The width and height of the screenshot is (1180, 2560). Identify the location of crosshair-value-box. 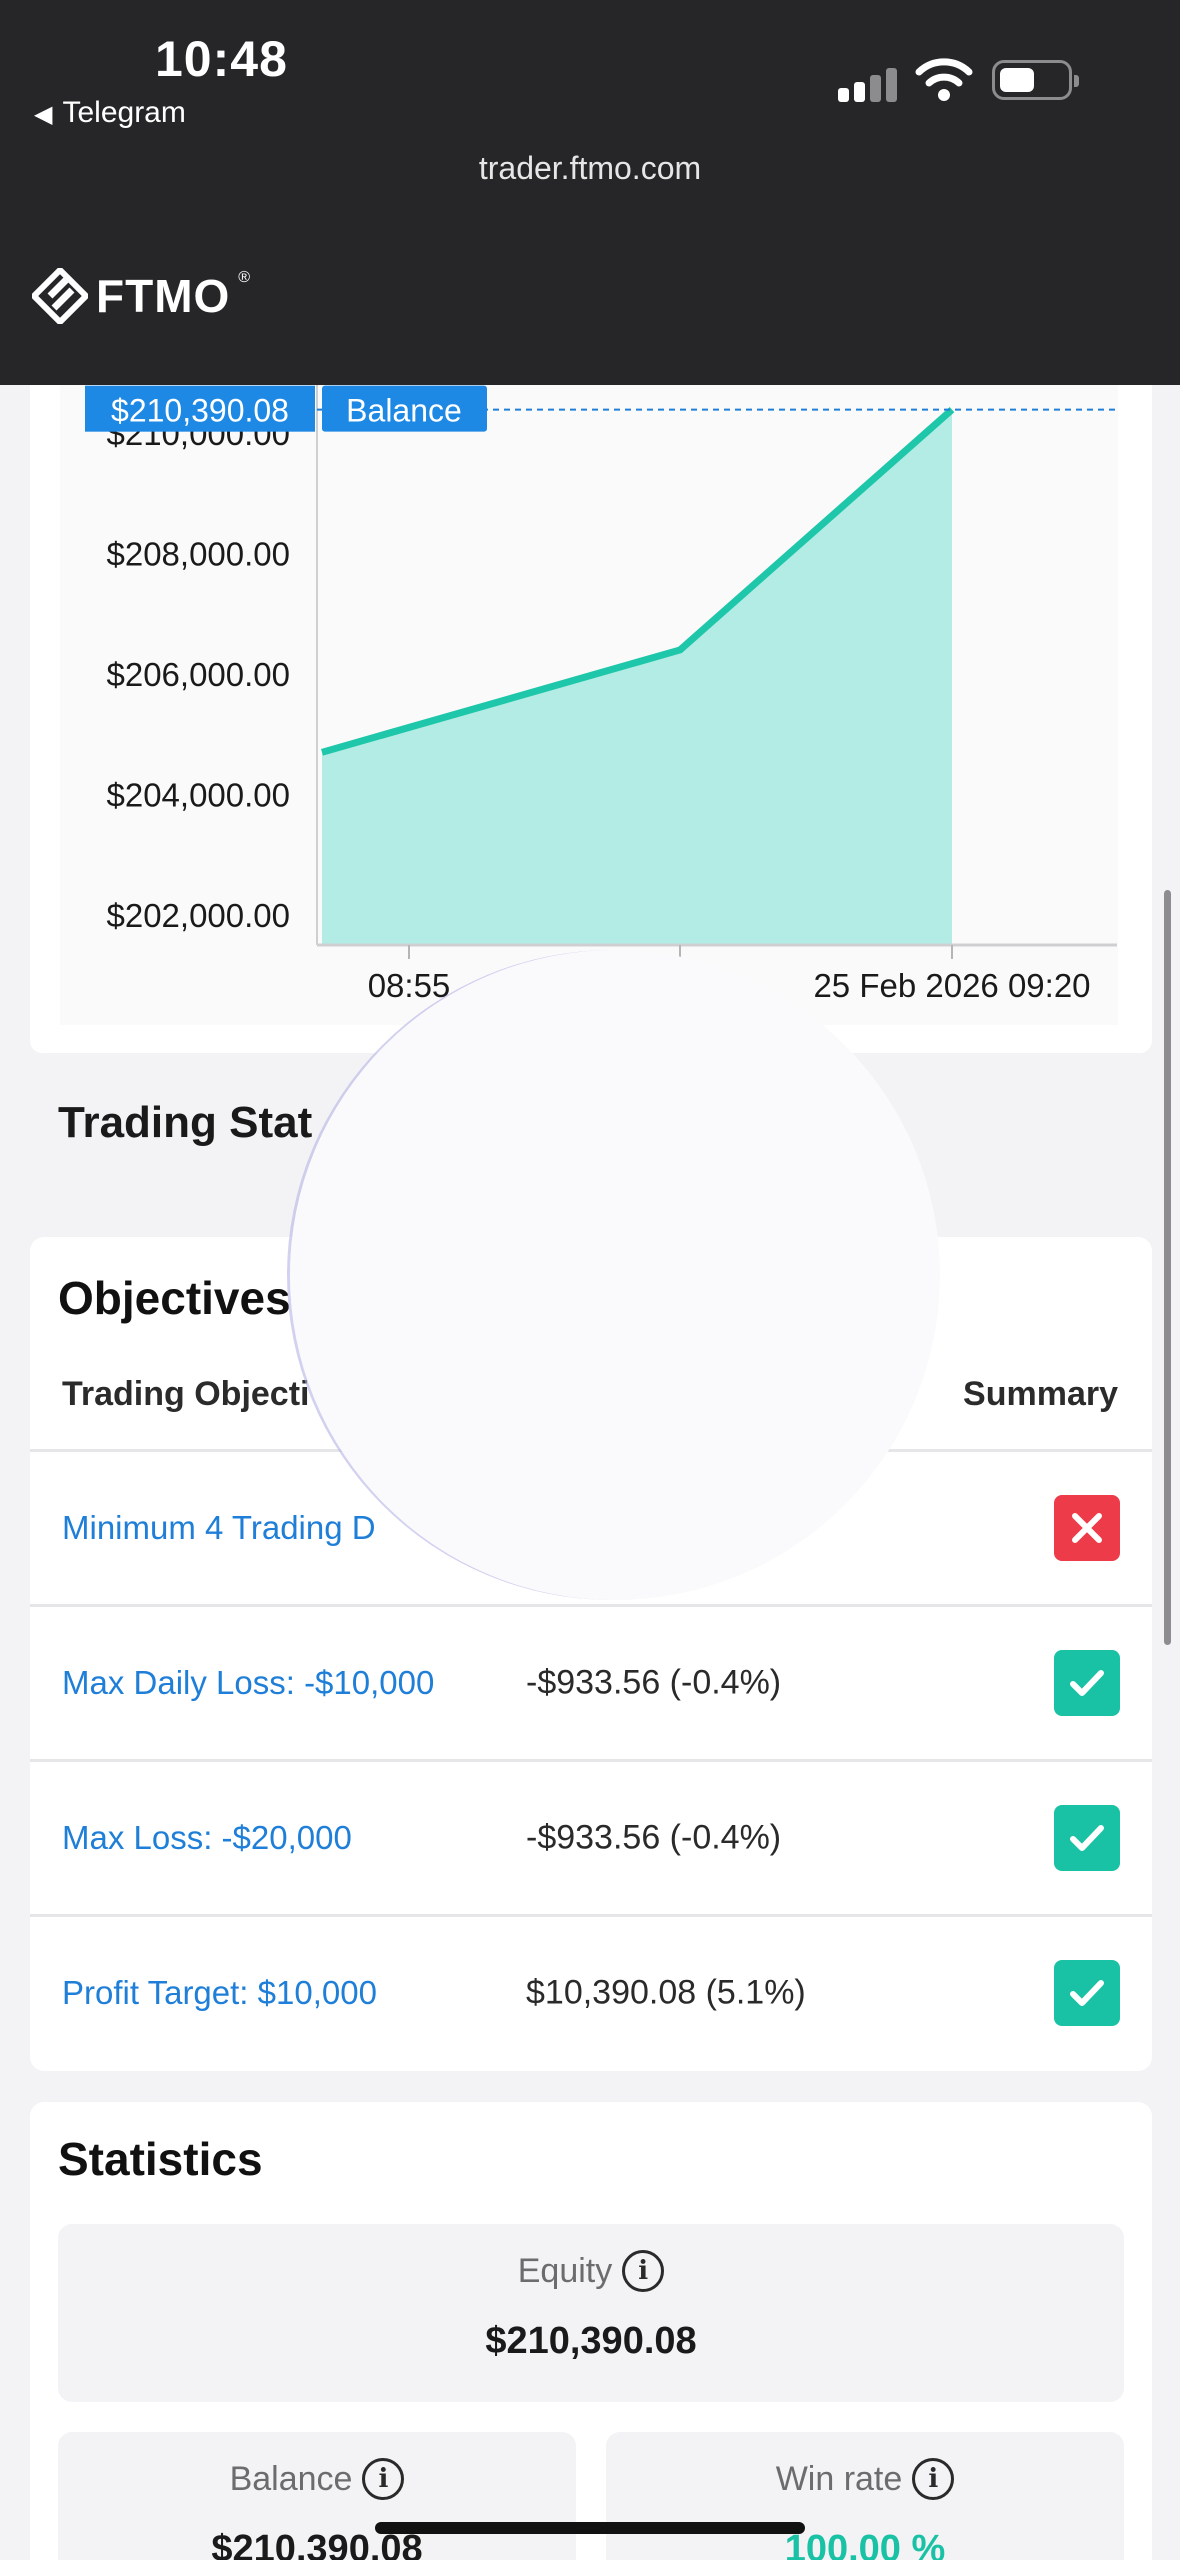
(200, 408).